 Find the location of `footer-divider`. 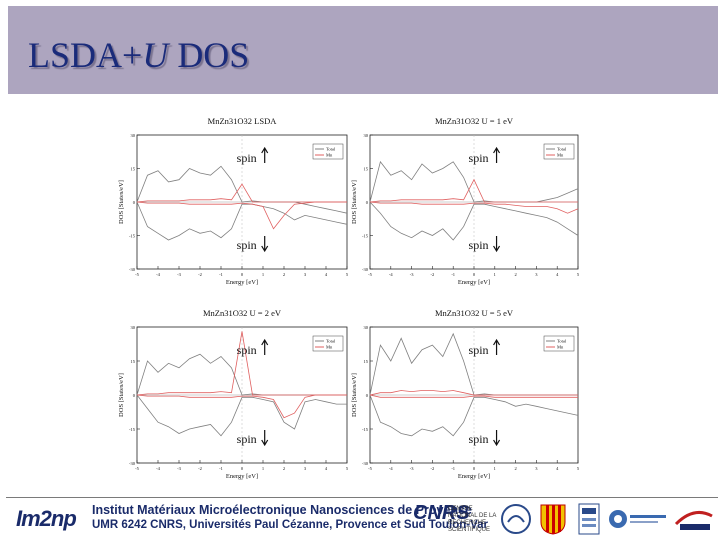

footer-divider is located at coordinates (362, 497).